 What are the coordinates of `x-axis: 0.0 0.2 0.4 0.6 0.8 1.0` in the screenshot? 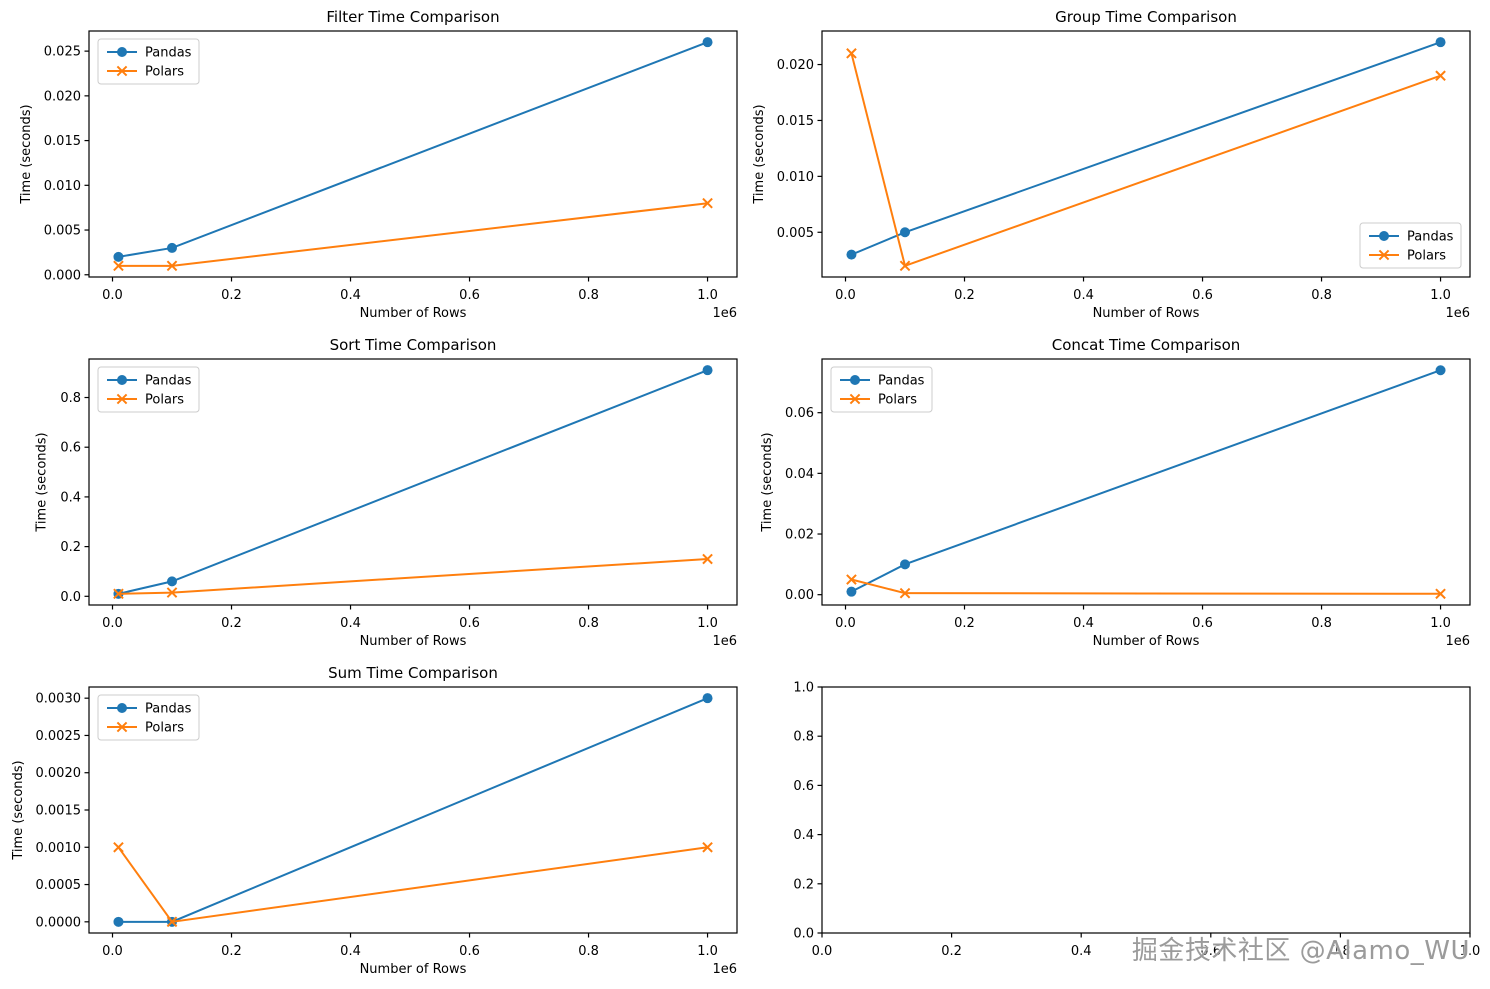 It's located at (1146, 946).